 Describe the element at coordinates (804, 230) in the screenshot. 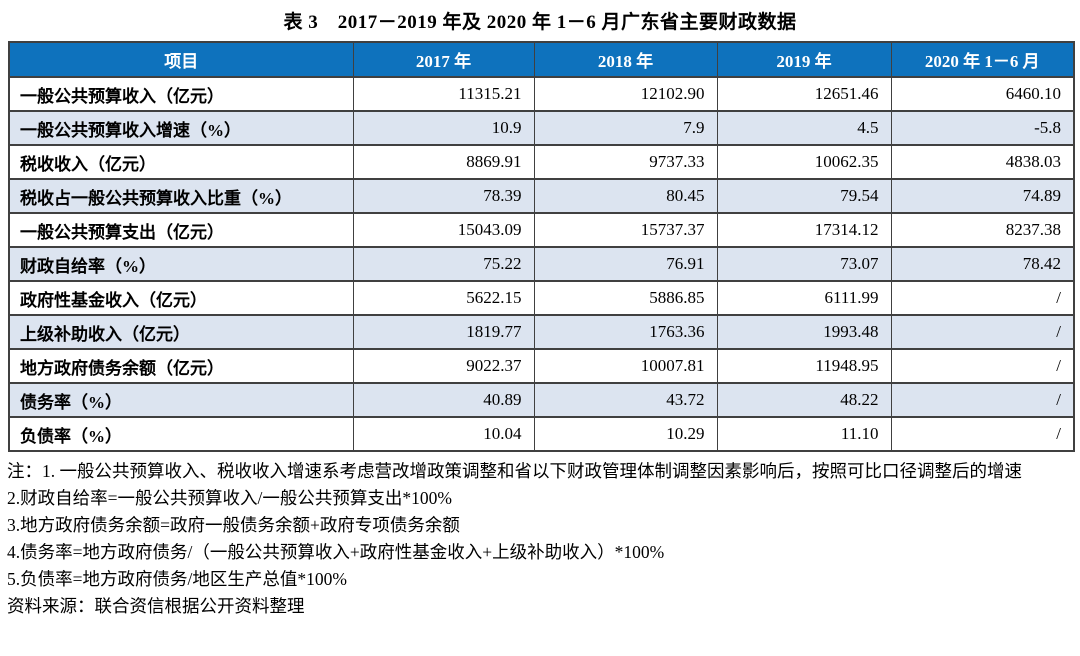

I see `cell-2019: 17314.12` at that location.